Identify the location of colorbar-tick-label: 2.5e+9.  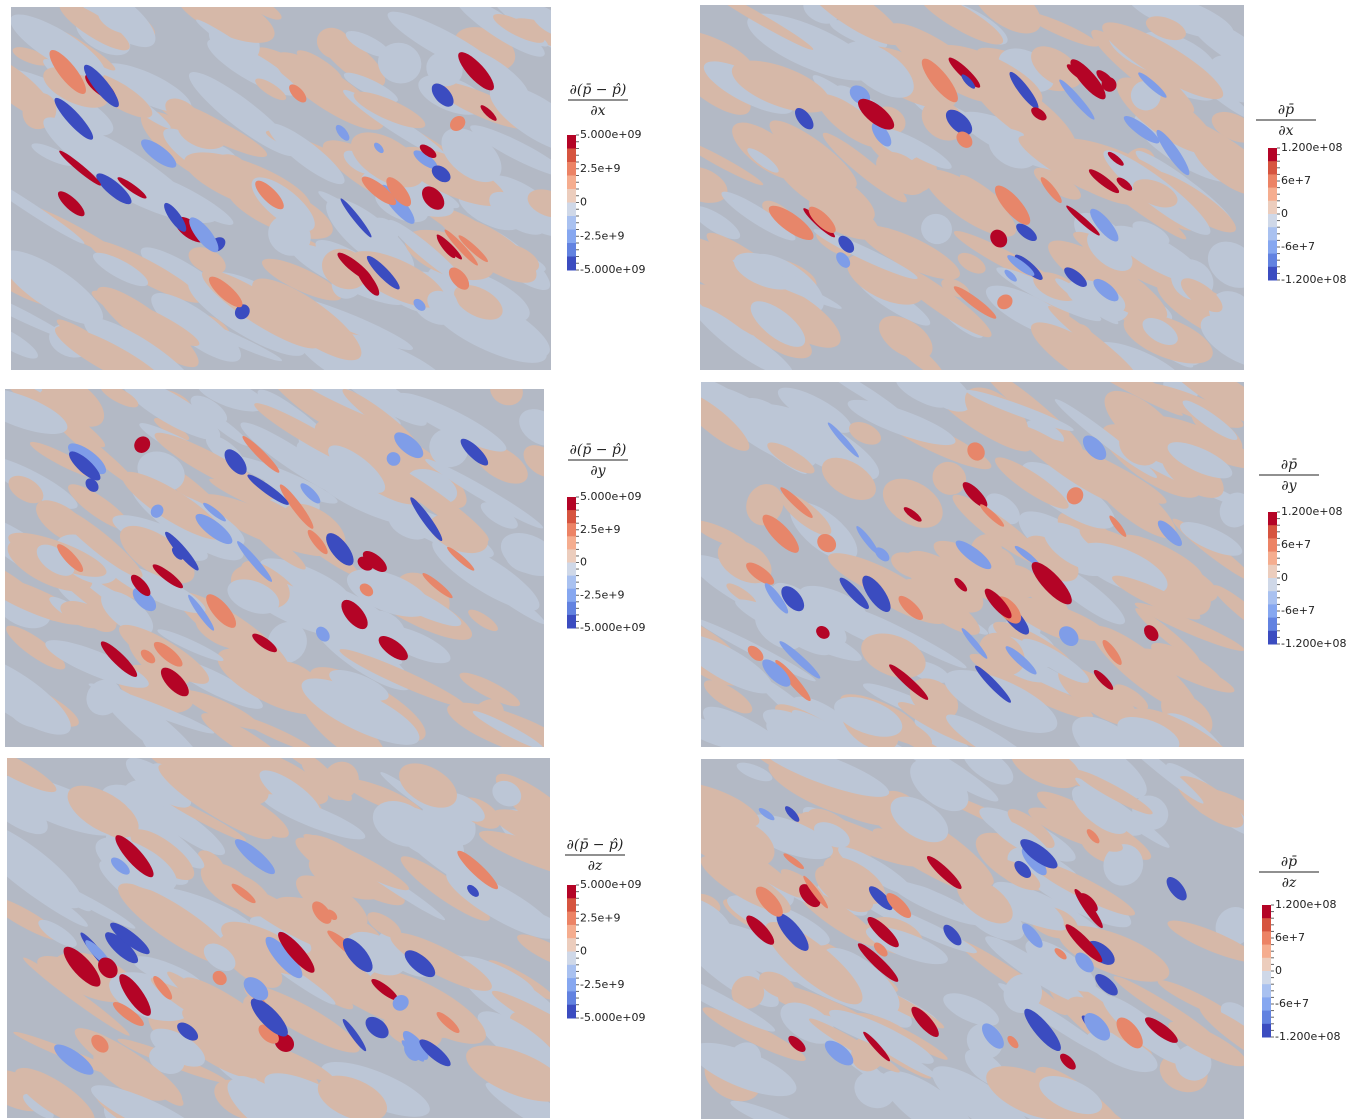
(600, 168).